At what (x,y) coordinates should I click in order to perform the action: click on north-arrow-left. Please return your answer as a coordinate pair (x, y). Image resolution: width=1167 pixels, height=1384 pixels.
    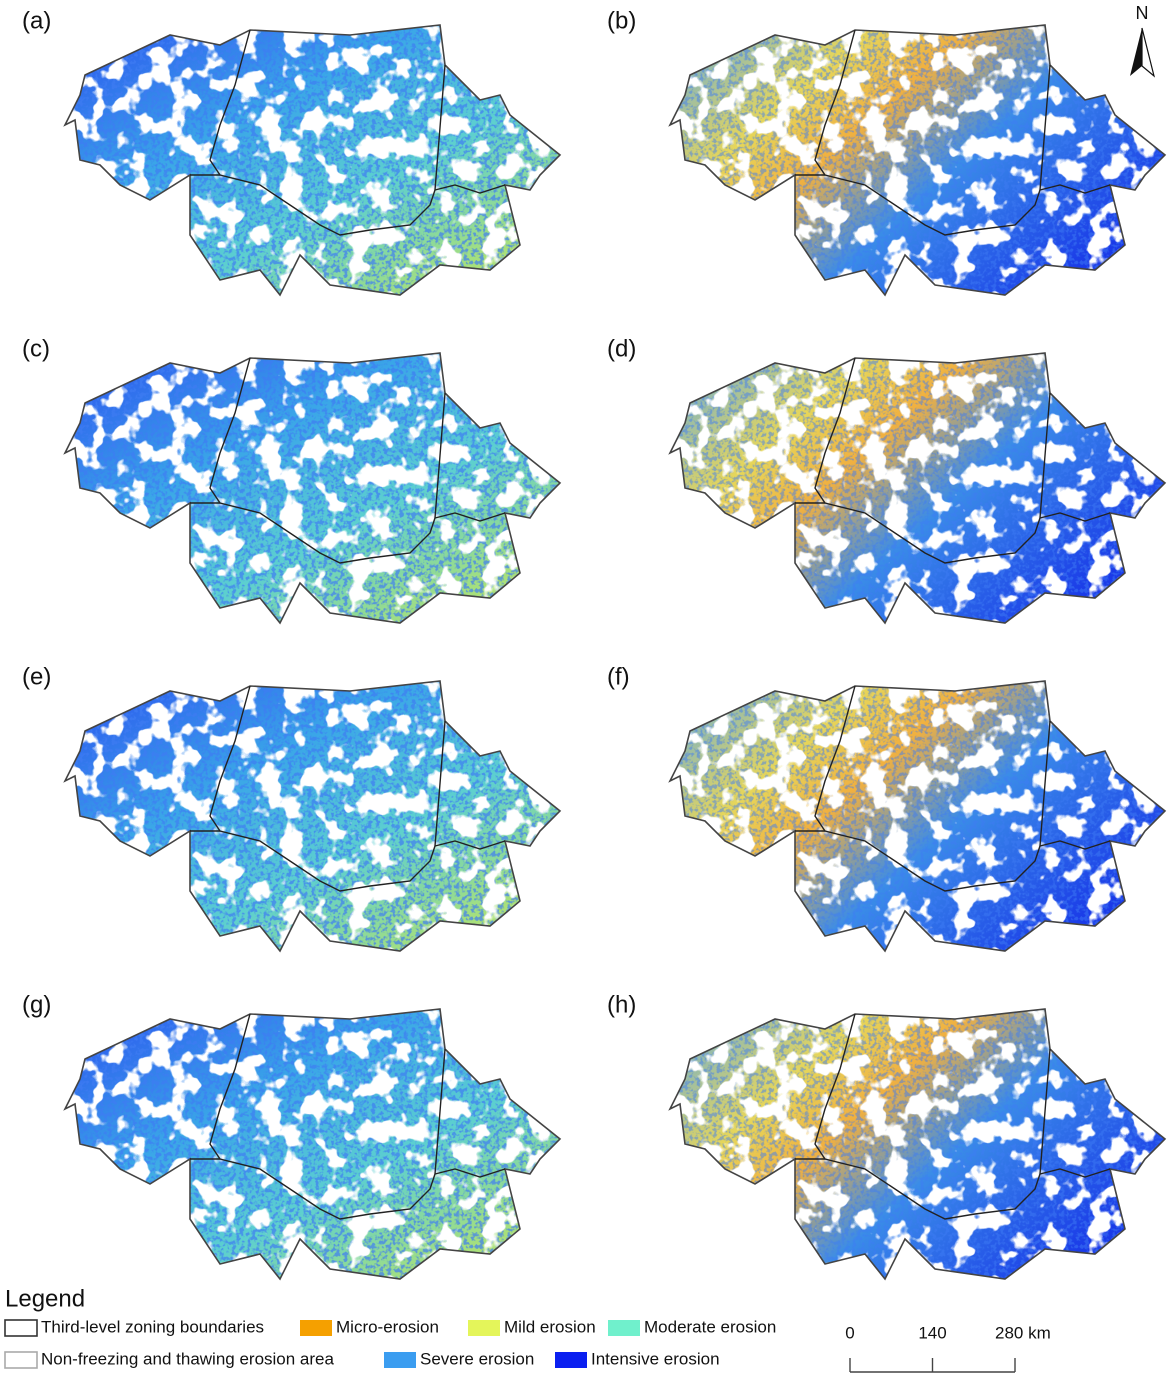
    Looking at the image, I should click on (1136, 52).